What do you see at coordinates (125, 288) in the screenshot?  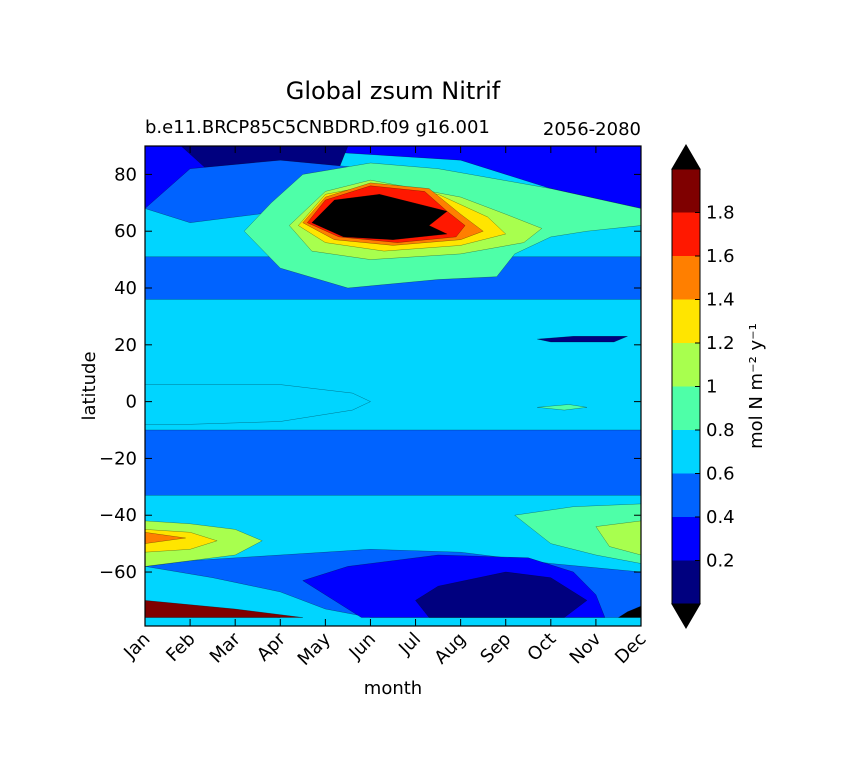 I see `y-tick-label: 40` at bounding box center [125, 288].